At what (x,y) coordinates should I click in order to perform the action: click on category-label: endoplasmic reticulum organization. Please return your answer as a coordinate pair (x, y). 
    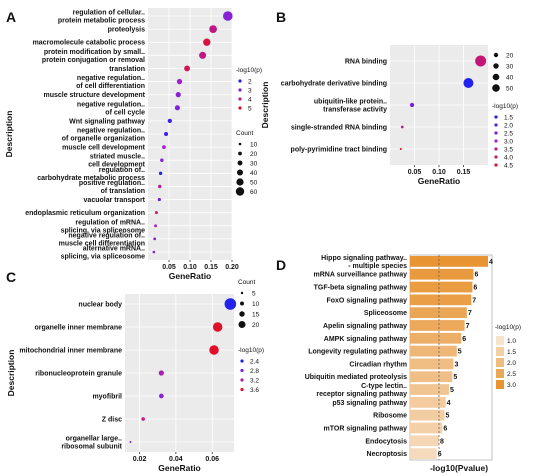
    Looking at the image, I should click on (85, 213).